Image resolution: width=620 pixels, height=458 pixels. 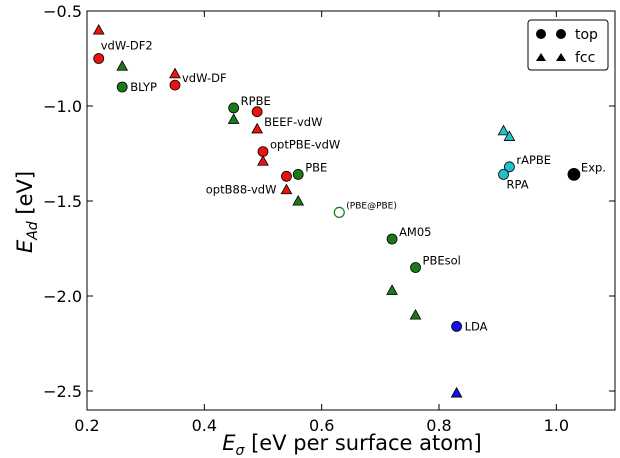 What do you see at coordinates (438, 425) in the screenshot?
I see `x-tick-label: 0.8` at bounding box center [438, 425].